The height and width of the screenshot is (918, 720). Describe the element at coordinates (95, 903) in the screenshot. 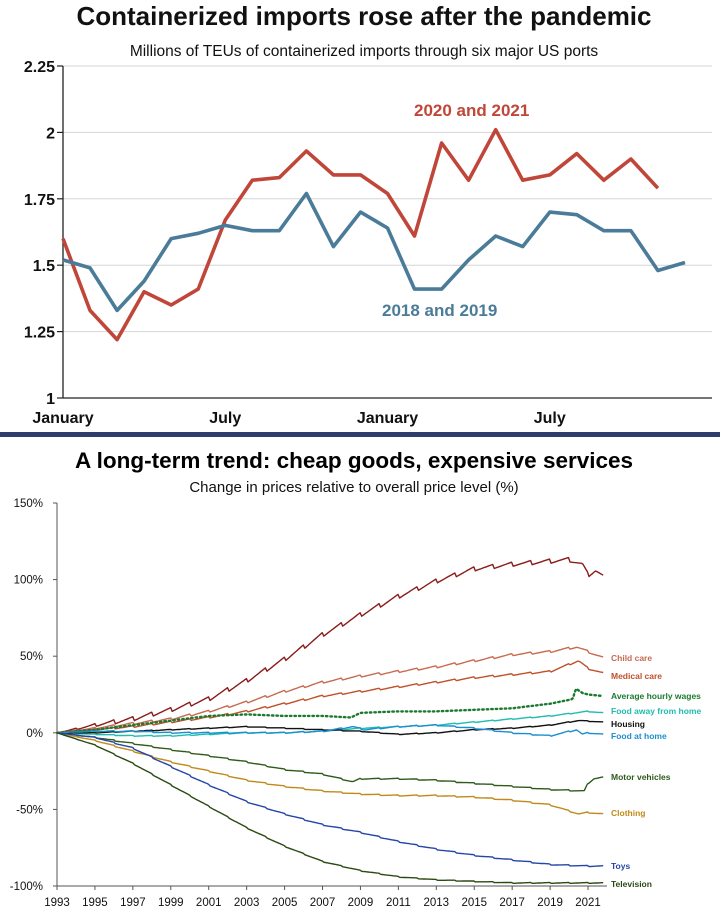

I see `x-tick-label: 1995` at that location.